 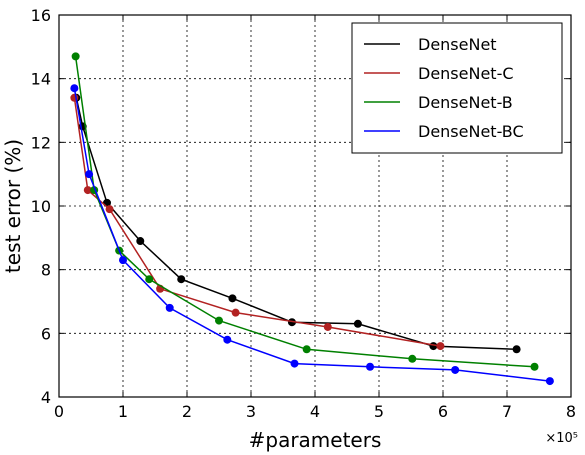 What do you see at coordinates (41, 79) in the screenshot?
I see `y-tick-label: 14` at bounding box center [41, 79].